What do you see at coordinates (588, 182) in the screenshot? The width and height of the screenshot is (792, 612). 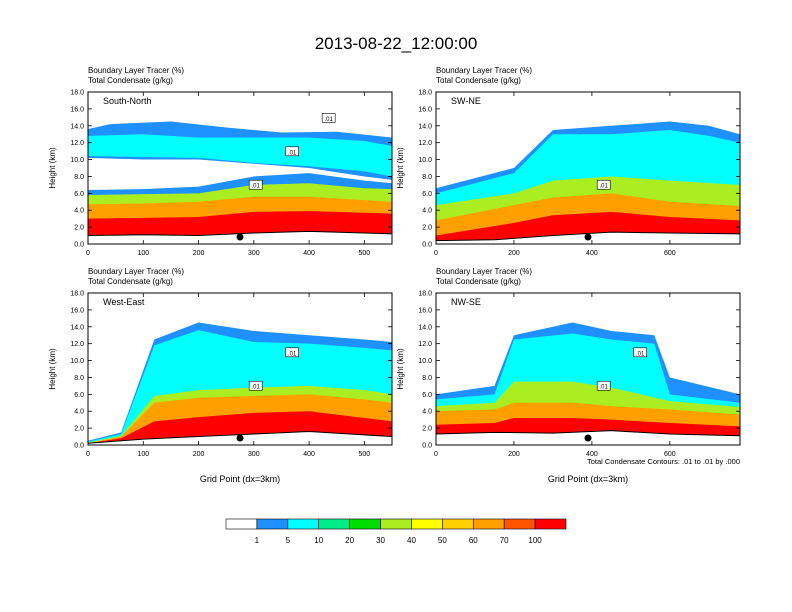 I see `plot-area: .01` at bounding box center [588, 182].